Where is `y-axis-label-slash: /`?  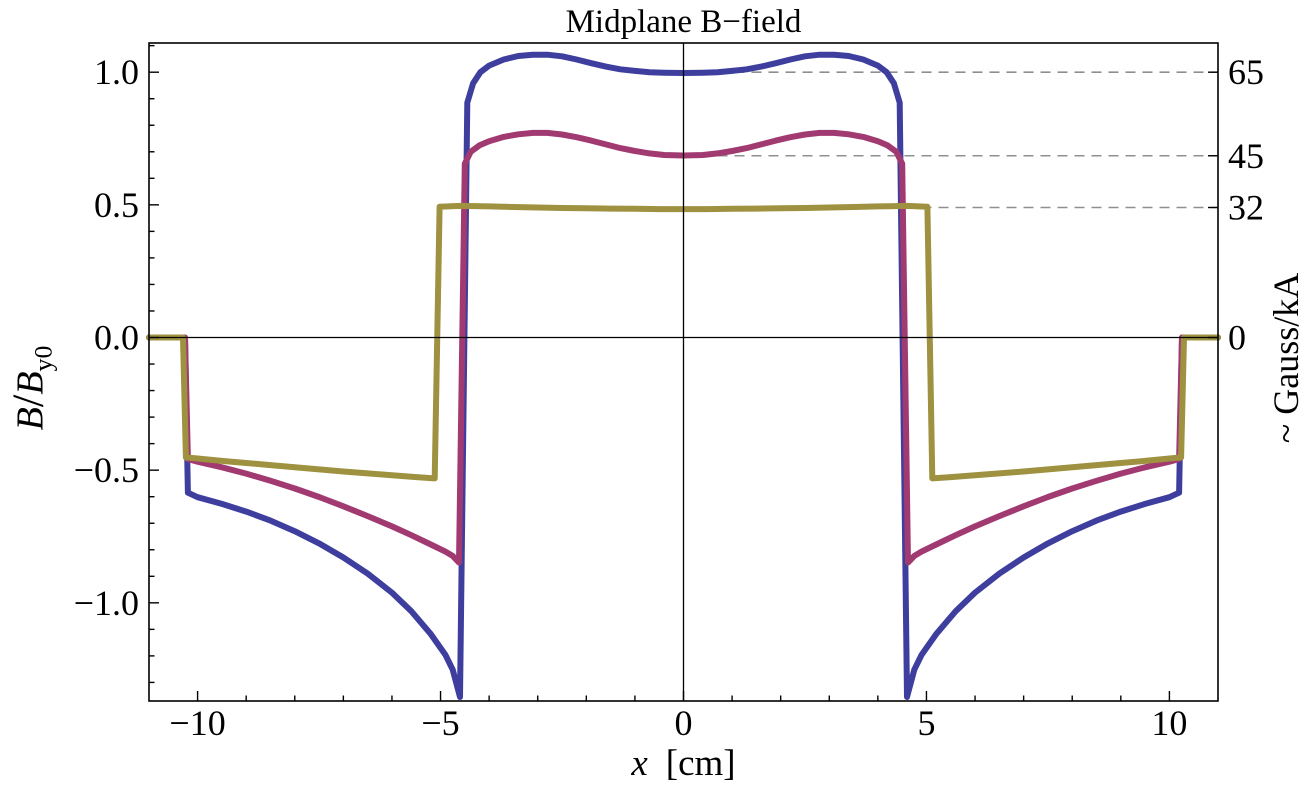
y-axis-label-slash: / is located at coordinates (27, 401).